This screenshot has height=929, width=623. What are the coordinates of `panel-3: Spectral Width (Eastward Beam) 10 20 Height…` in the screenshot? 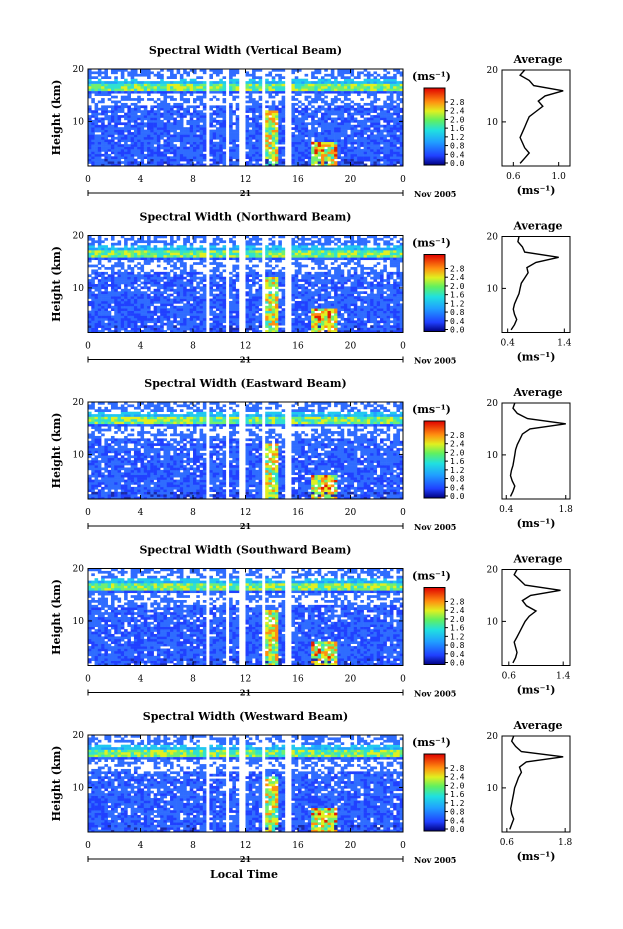 It's located at (311, 454).